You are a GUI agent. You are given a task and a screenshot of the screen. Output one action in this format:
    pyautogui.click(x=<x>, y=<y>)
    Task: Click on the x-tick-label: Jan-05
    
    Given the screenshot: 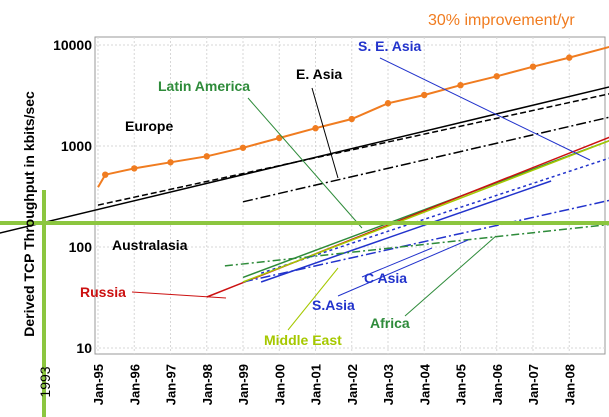 What is the action you would take?
    pyautogui.click(x=461, y=384)
    